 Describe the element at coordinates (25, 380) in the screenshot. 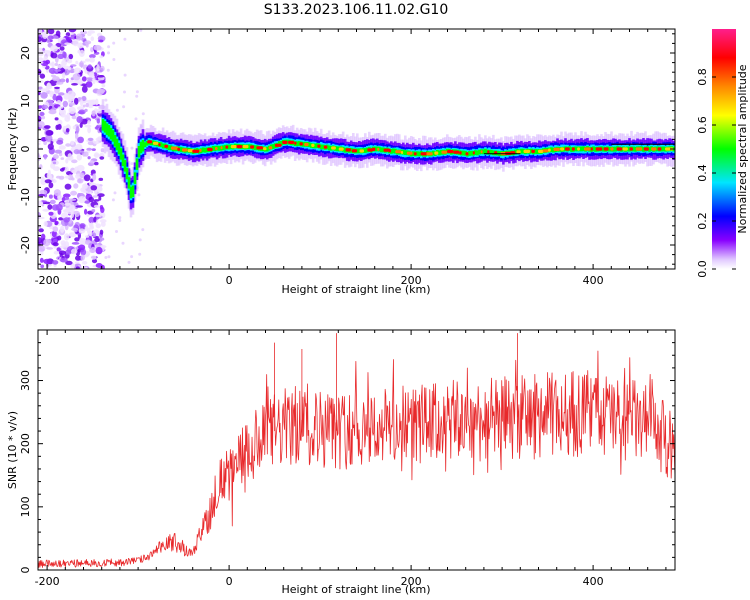

I see `snr-ytick-label: 300` at that location.